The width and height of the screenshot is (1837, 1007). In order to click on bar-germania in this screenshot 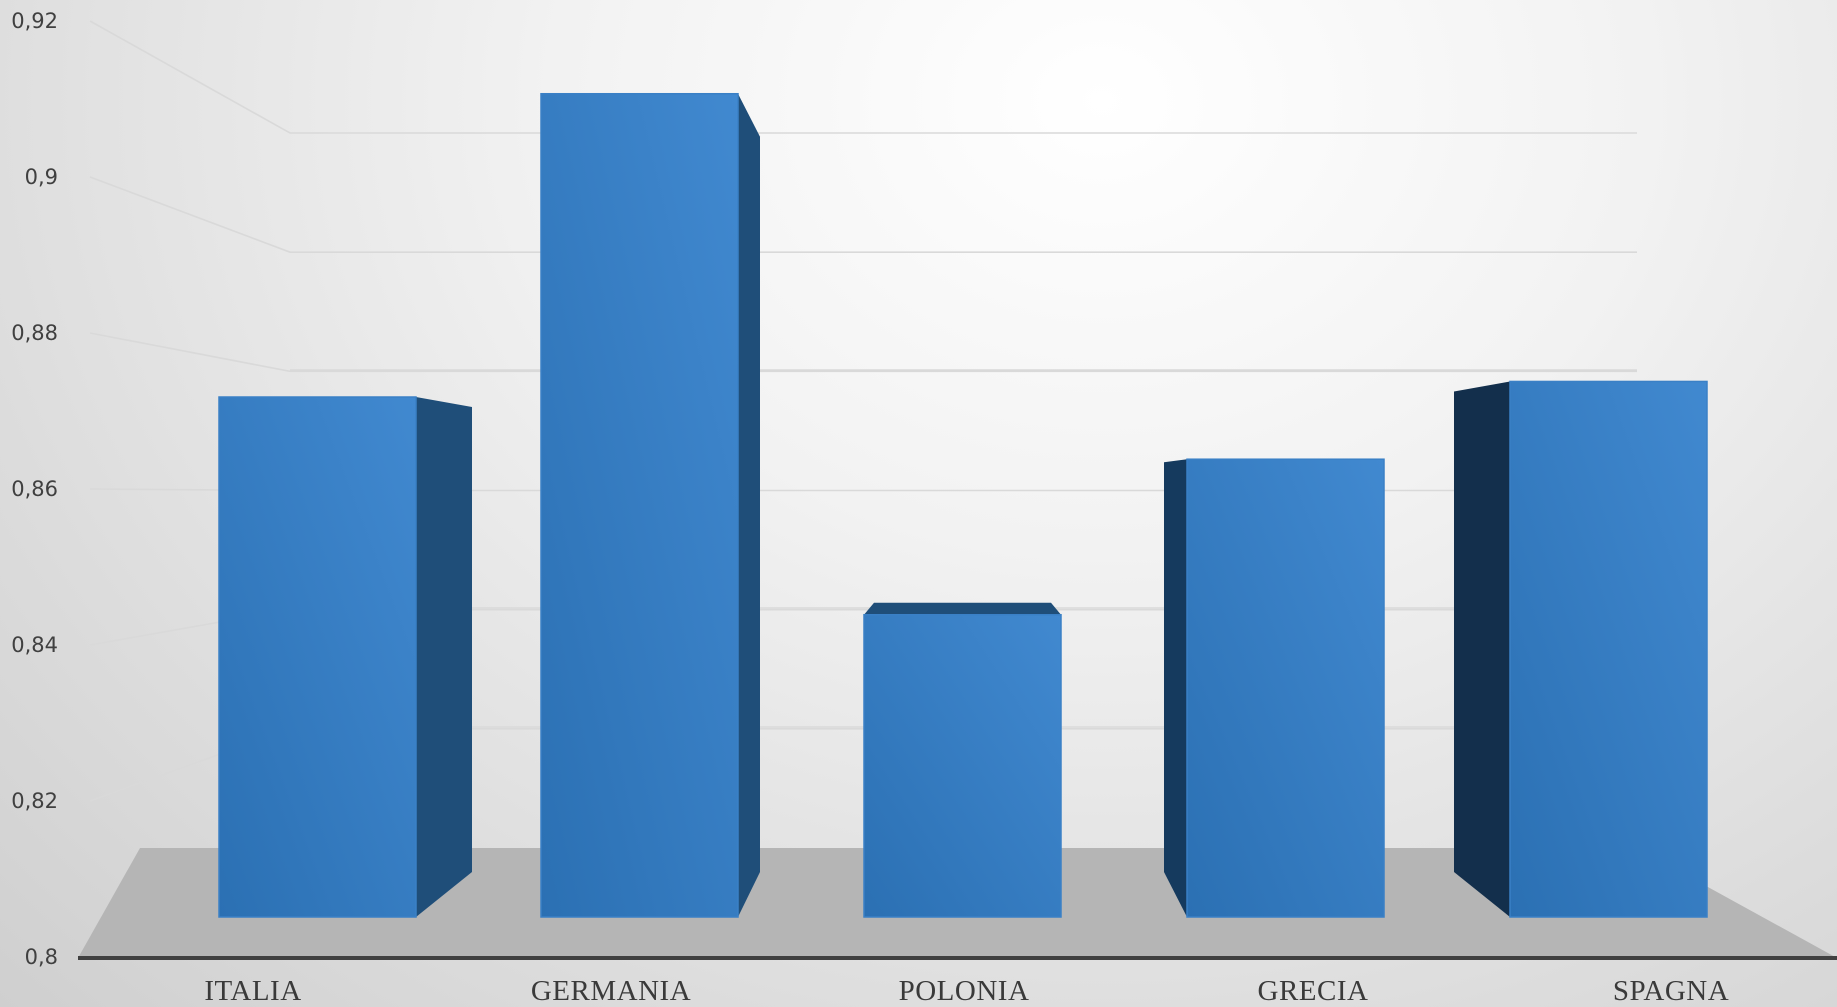, I will do `click(650, 505)`.